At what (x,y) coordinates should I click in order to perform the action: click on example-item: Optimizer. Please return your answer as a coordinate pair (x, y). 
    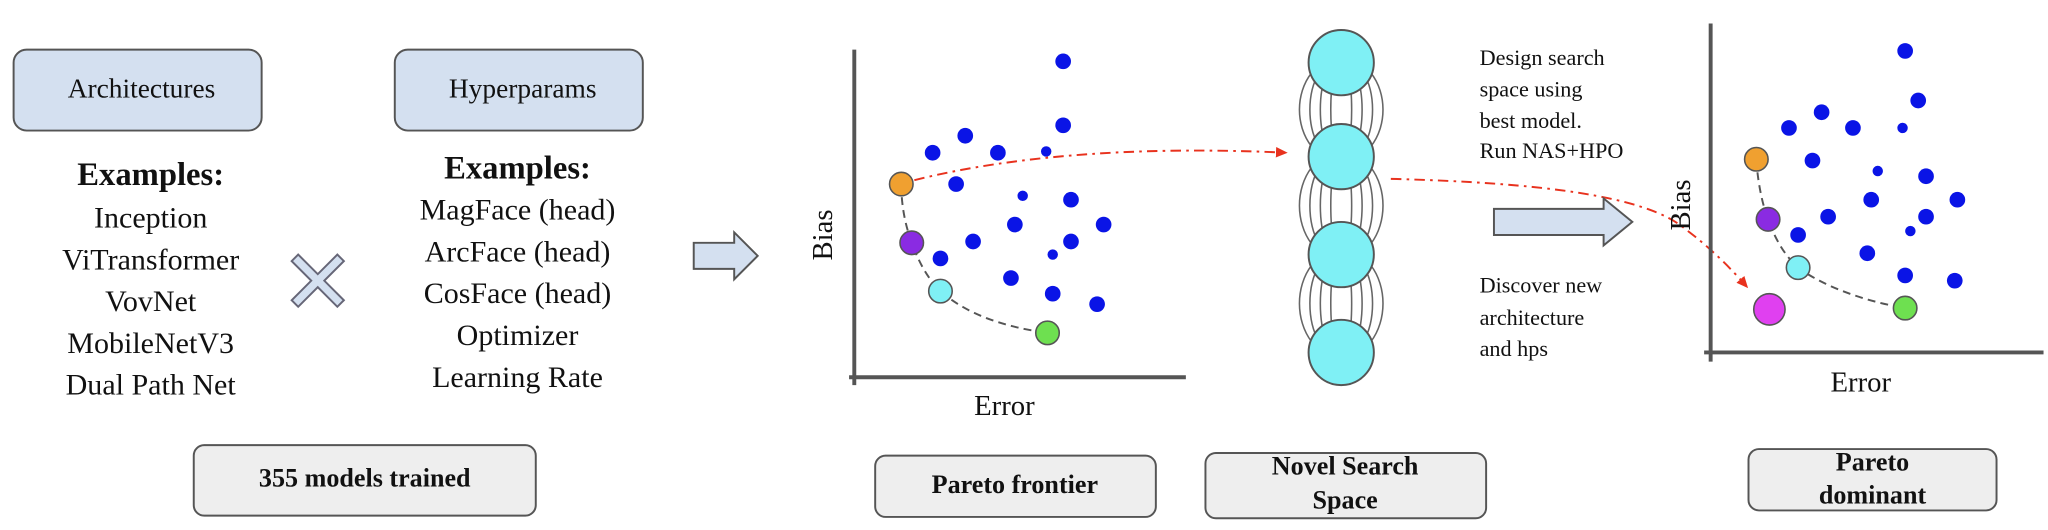
    Looking at the image, I should click on (518, 335).